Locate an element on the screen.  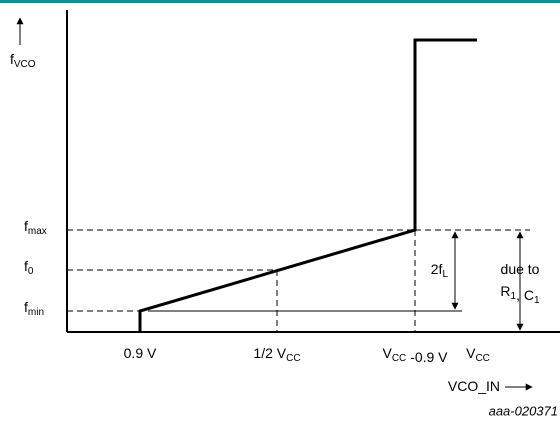
y-label: fmin is located at coordinates (34, 308).